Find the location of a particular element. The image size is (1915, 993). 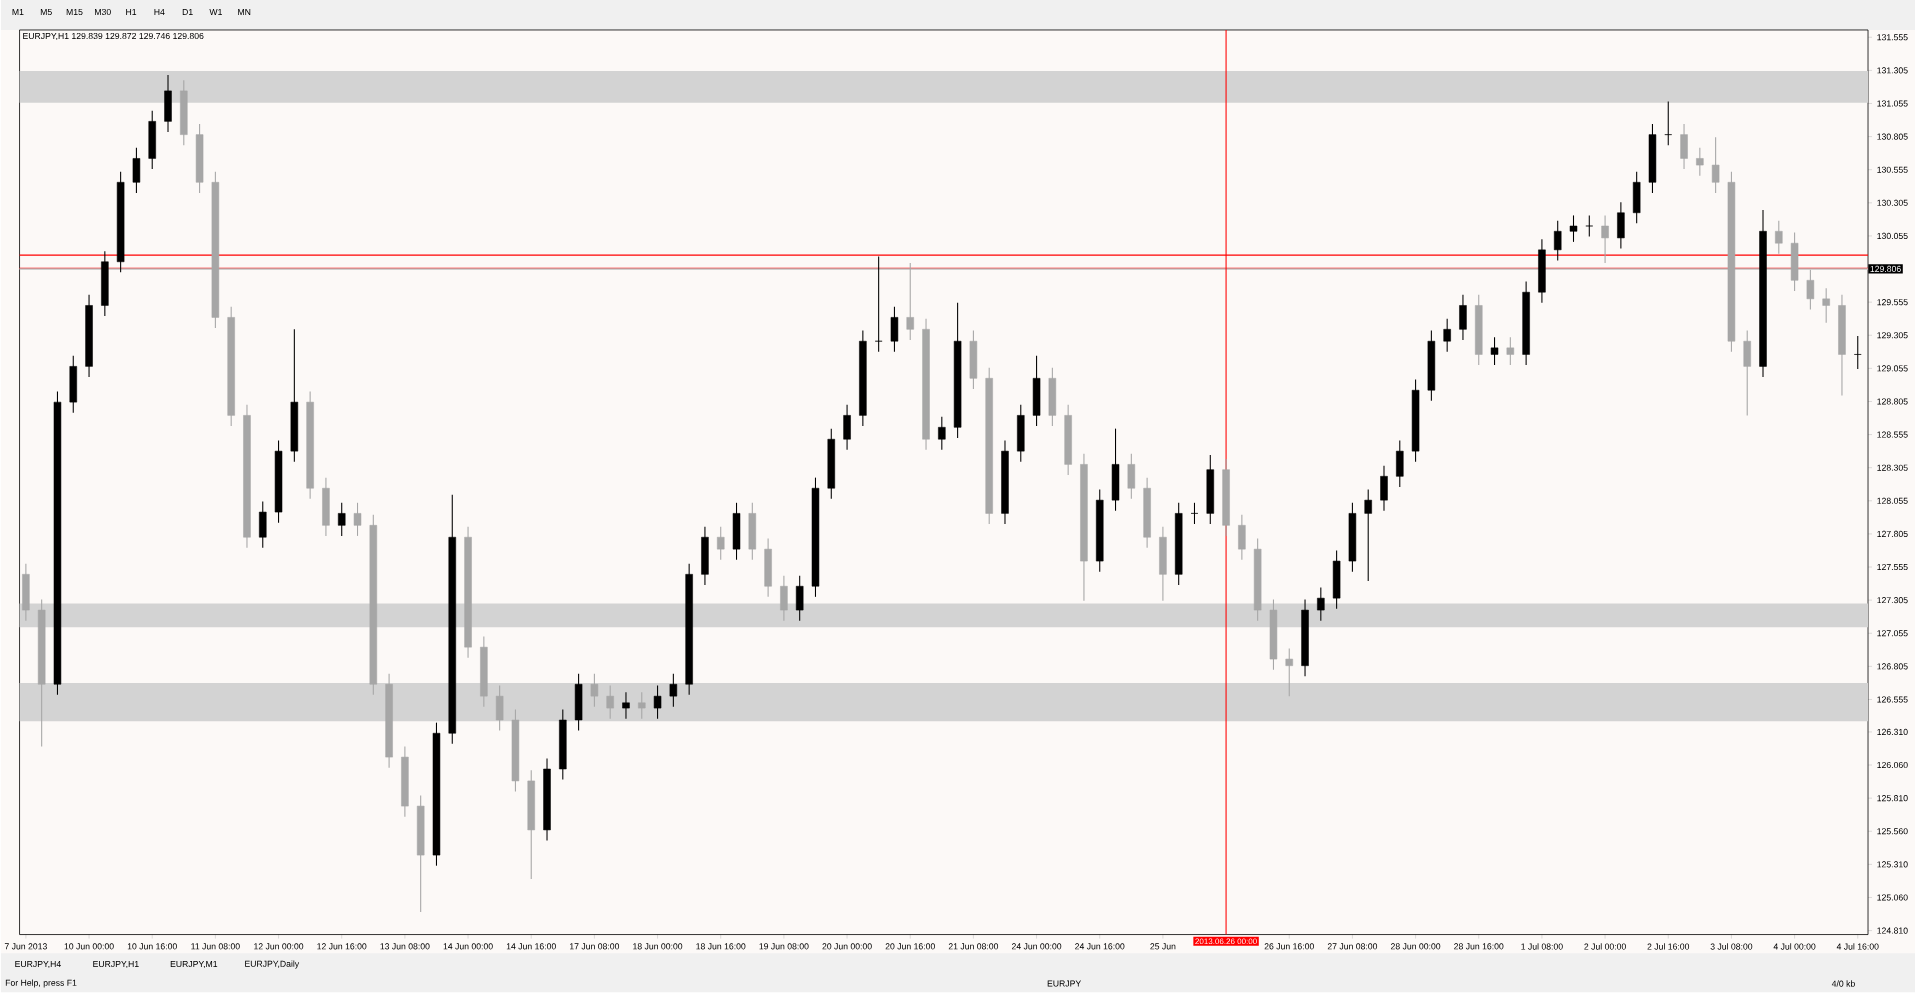

y-tick-label: 130.555 is located at coordinates (1892, 170).